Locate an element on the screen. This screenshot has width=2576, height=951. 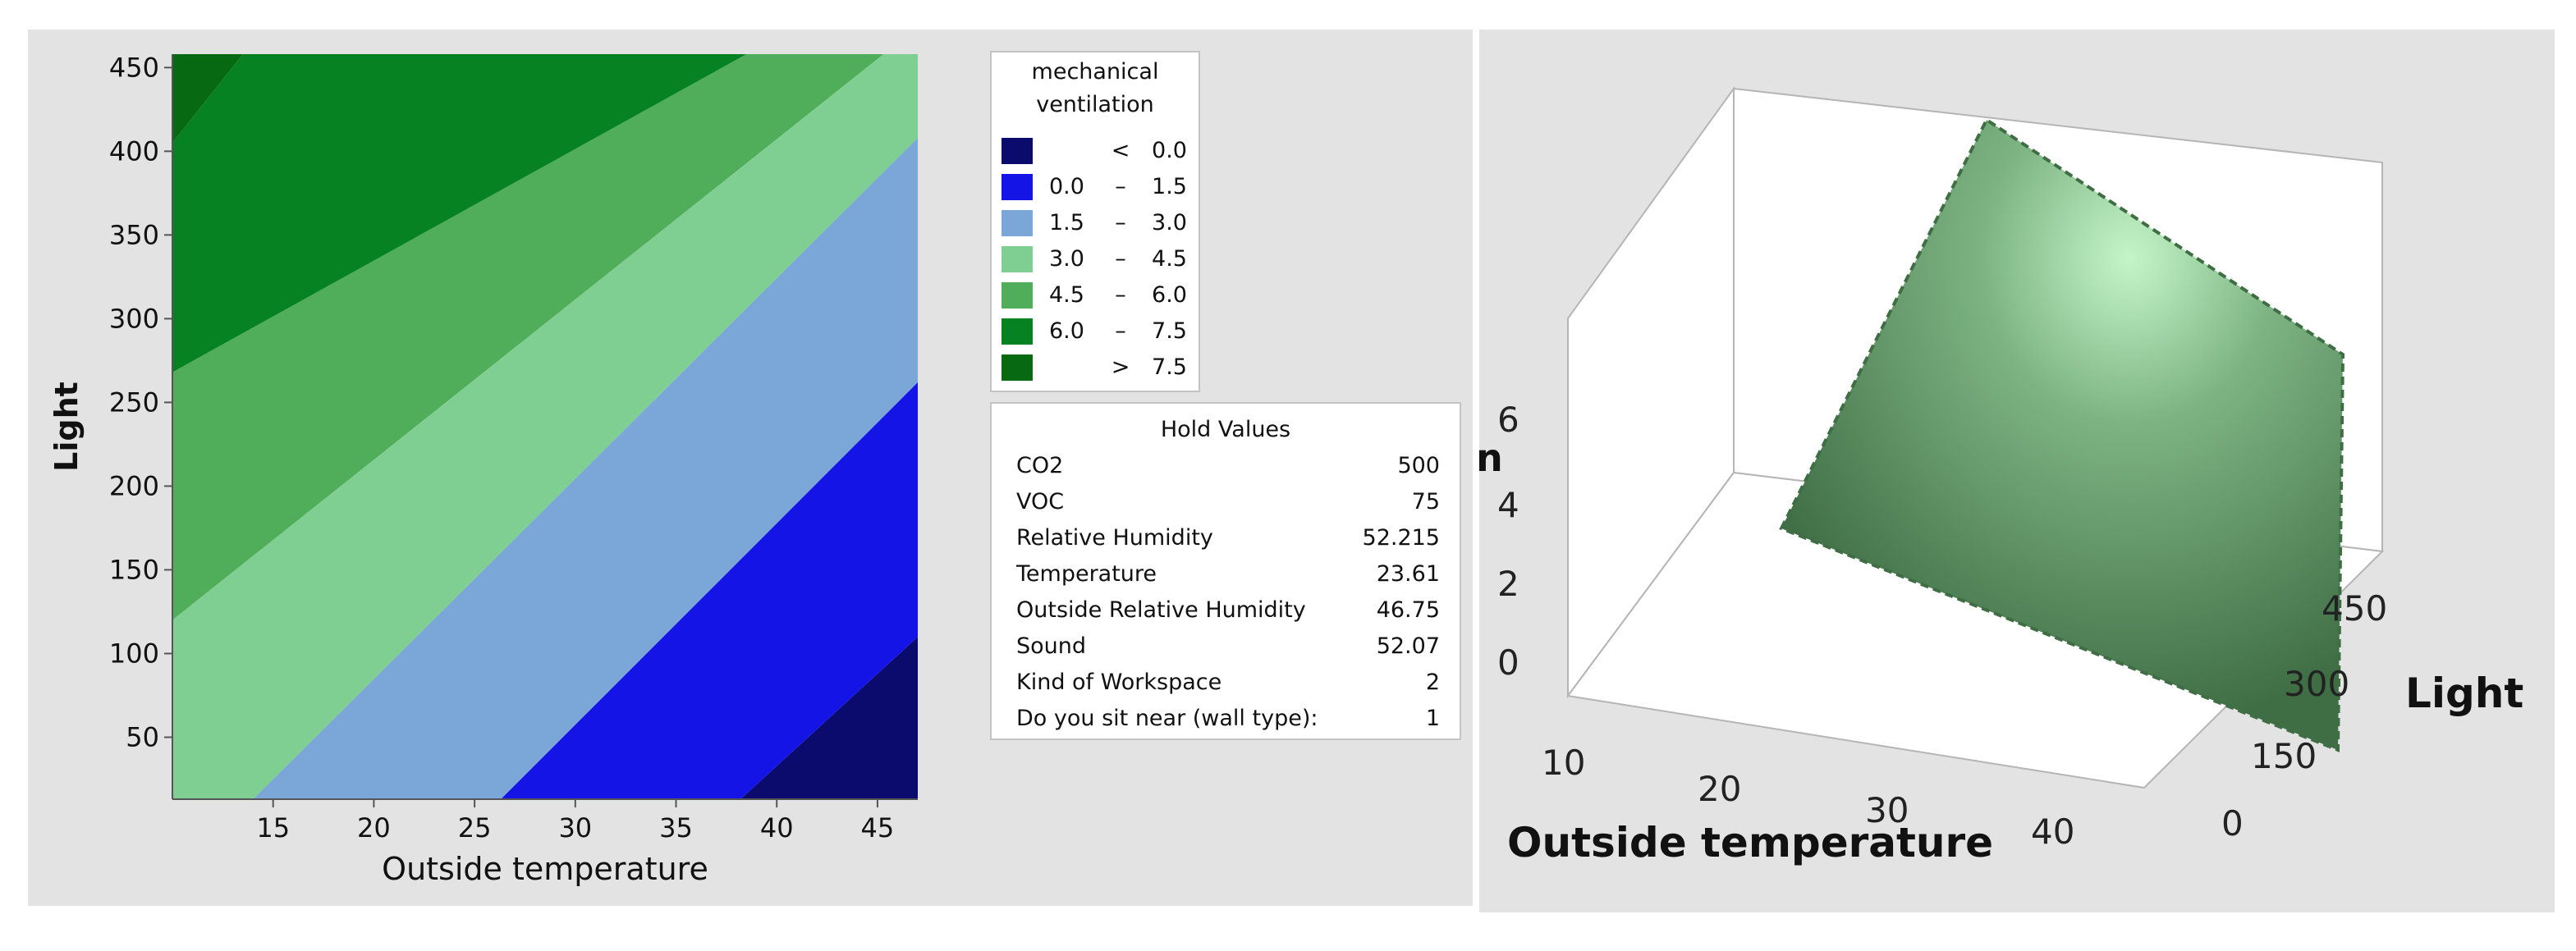
legend-row: 4.5 –6.0 is located at coordinates (1097, 295).